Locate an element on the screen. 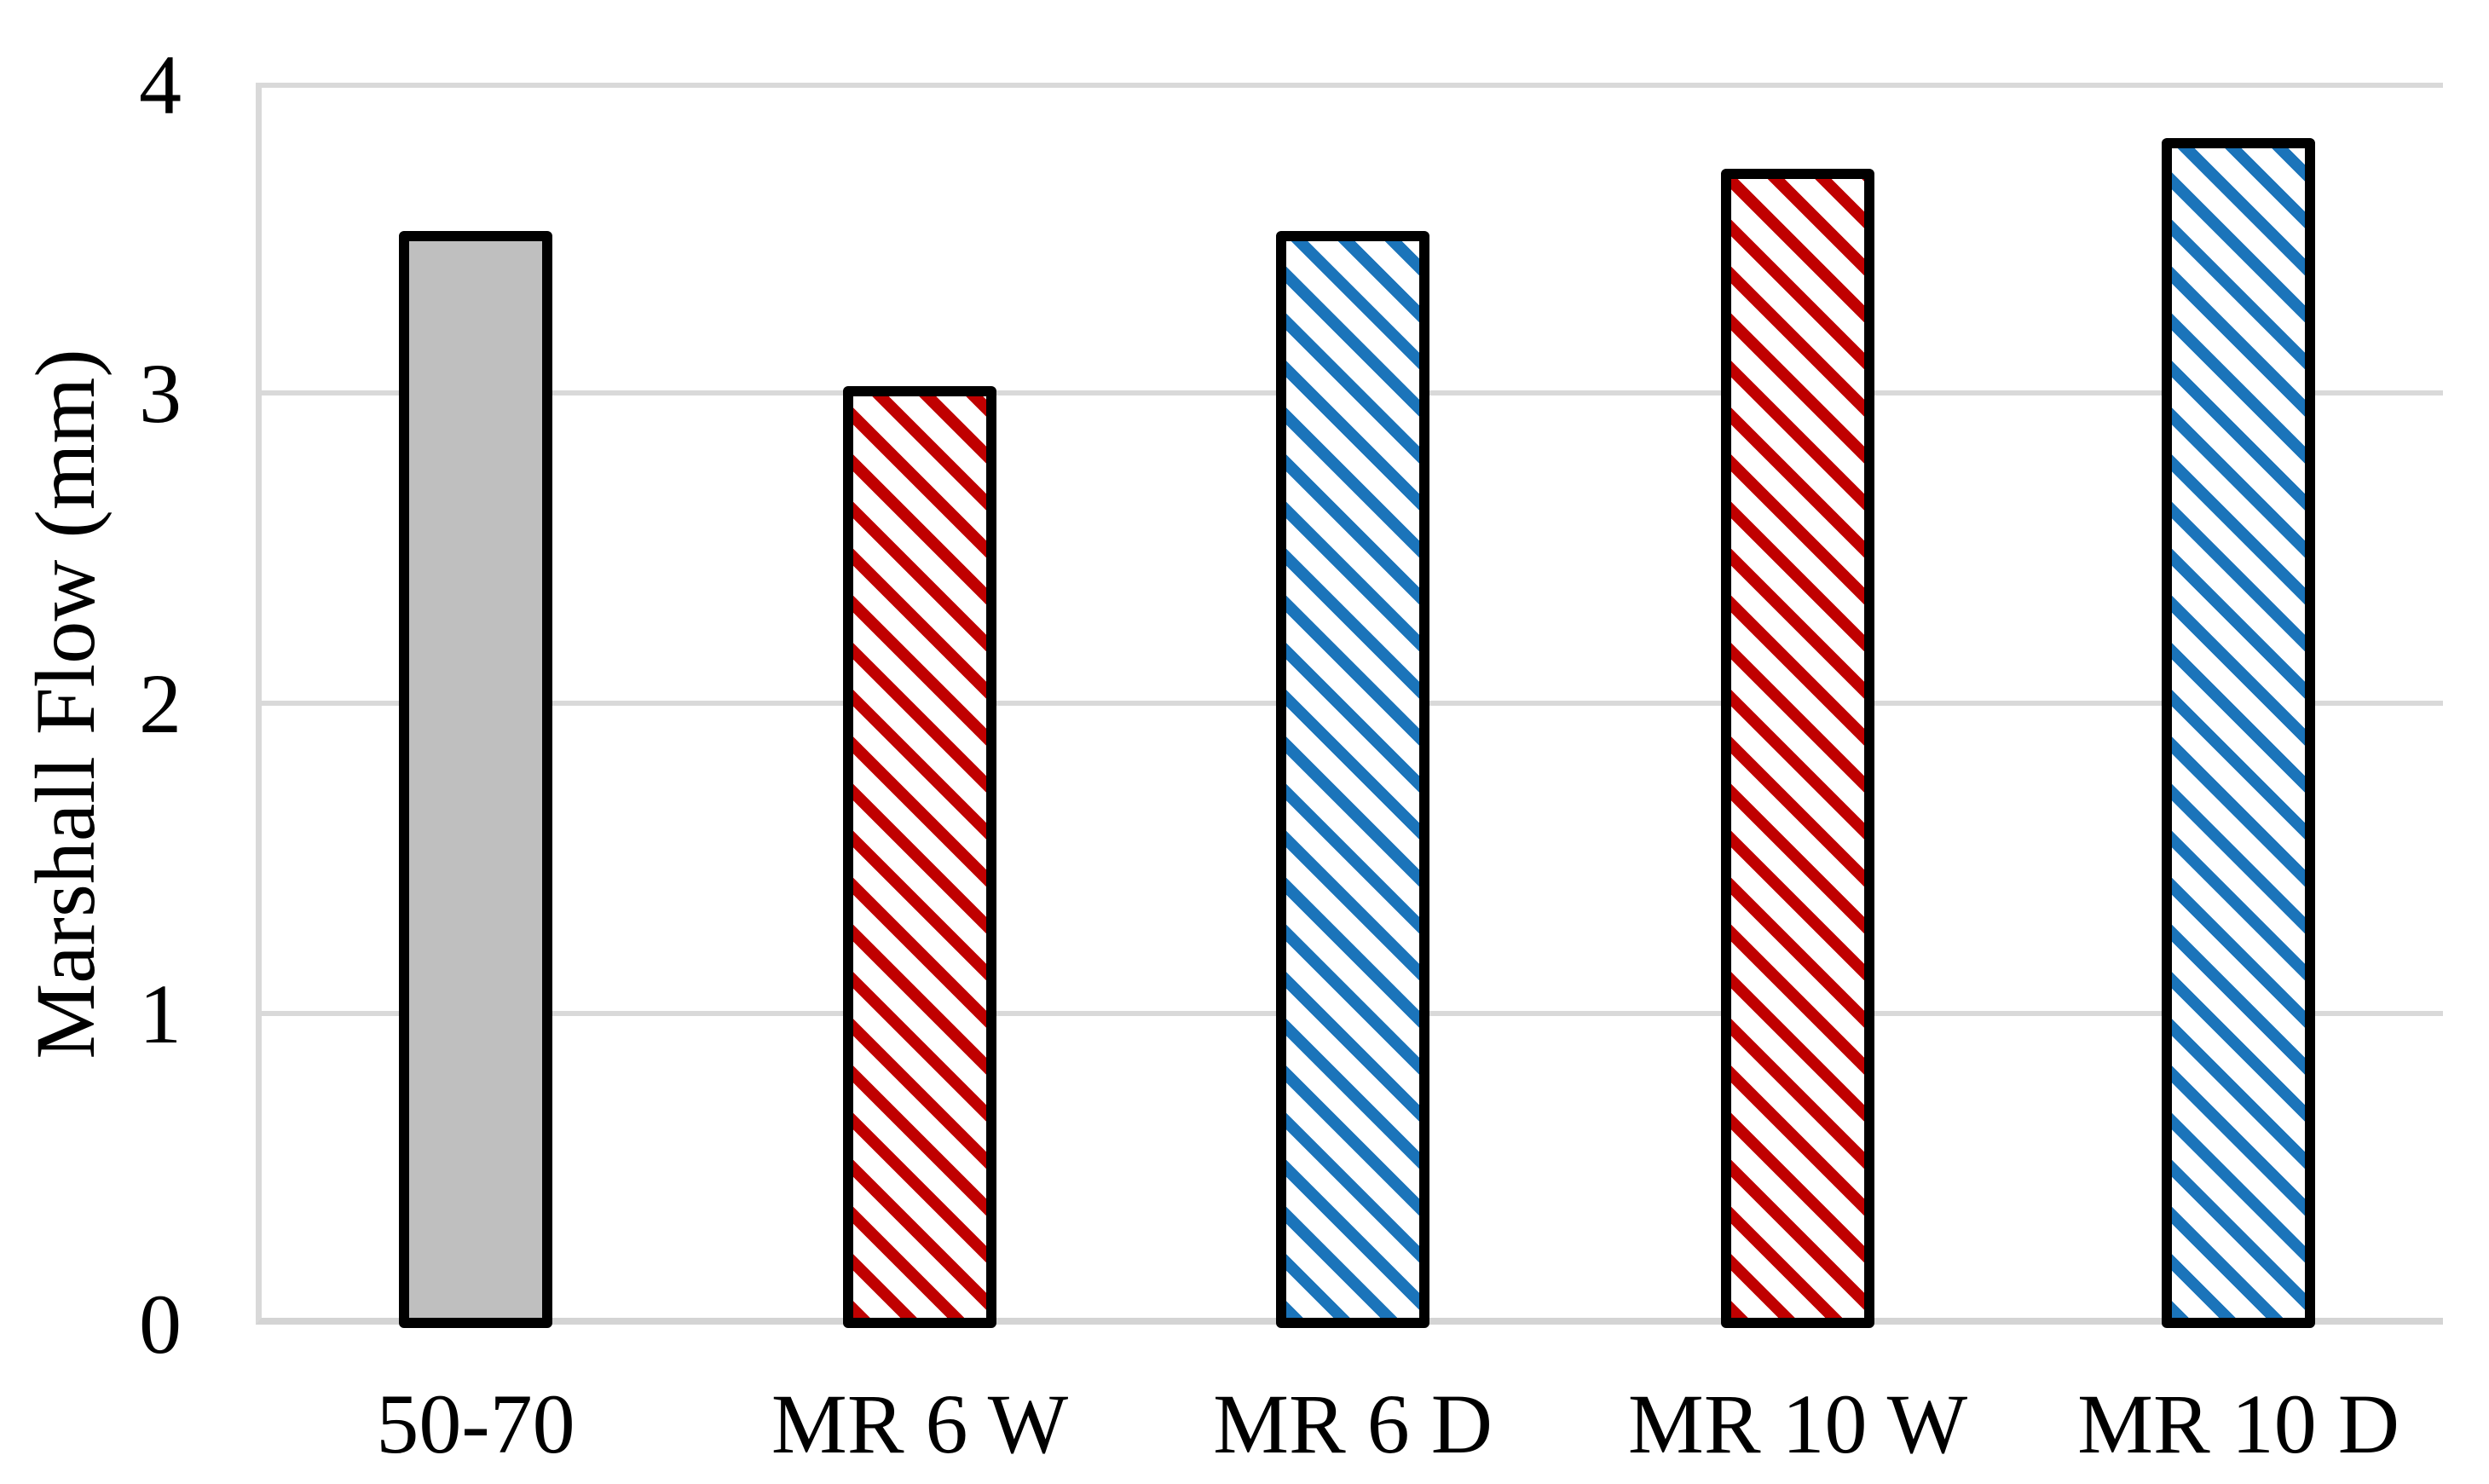  bar-mr-6-d is located at coordinates (1352, 779).